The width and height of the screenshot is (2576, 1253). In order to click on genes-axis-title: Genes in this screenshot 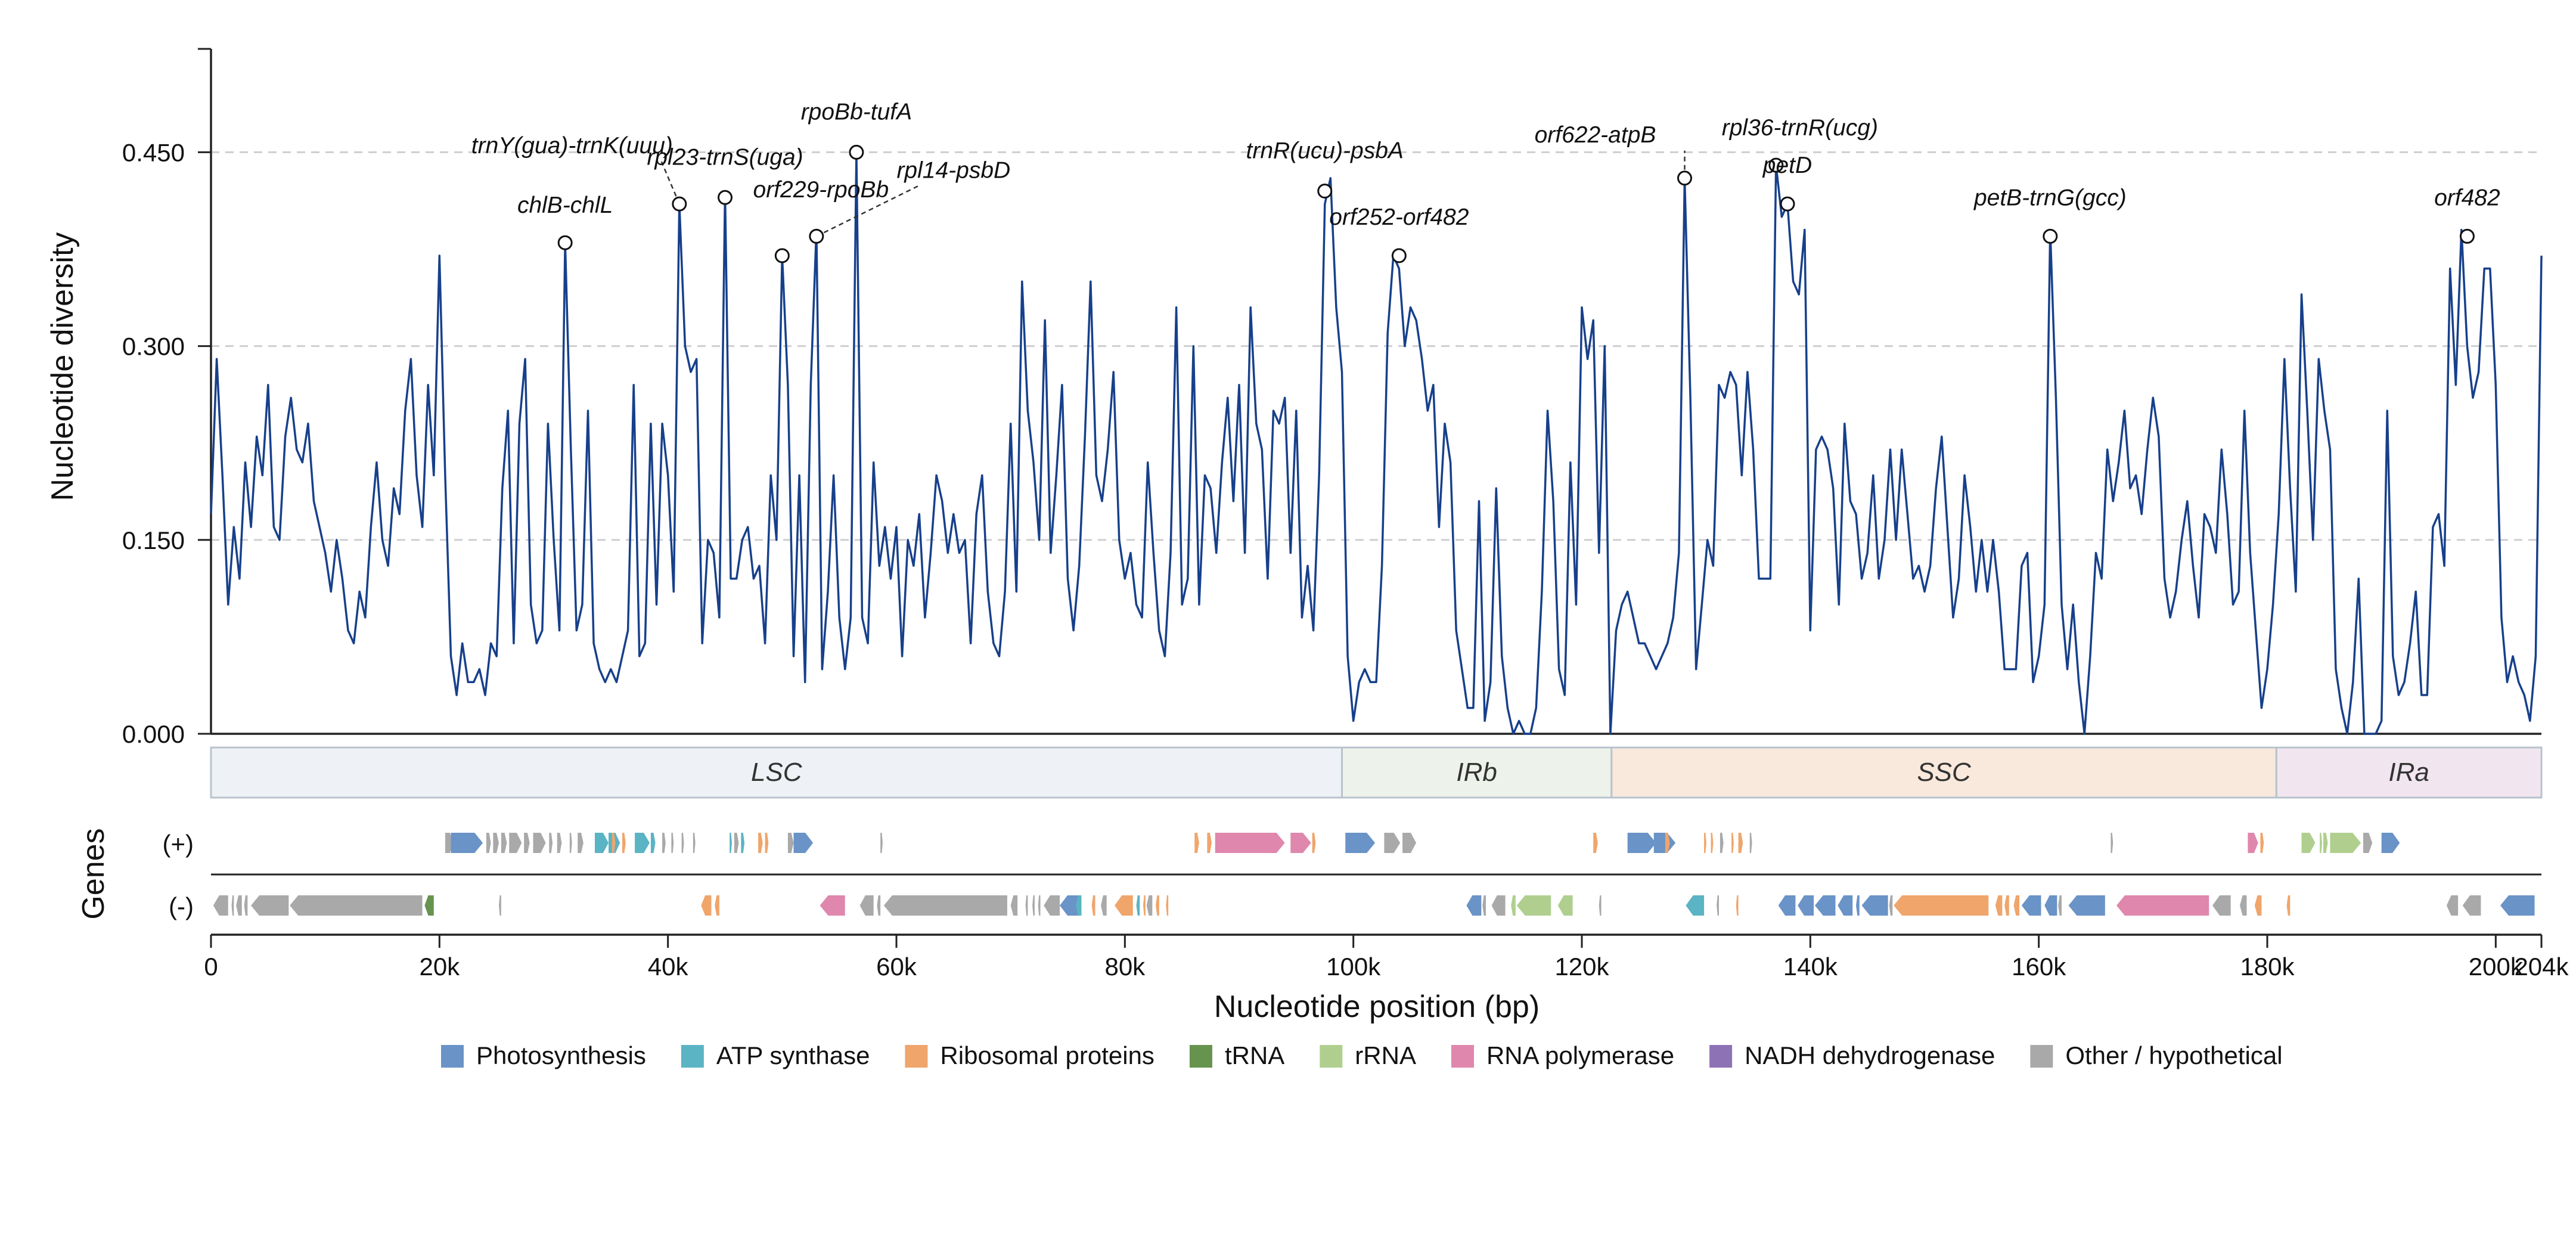, I will do `click(93, 873)`.